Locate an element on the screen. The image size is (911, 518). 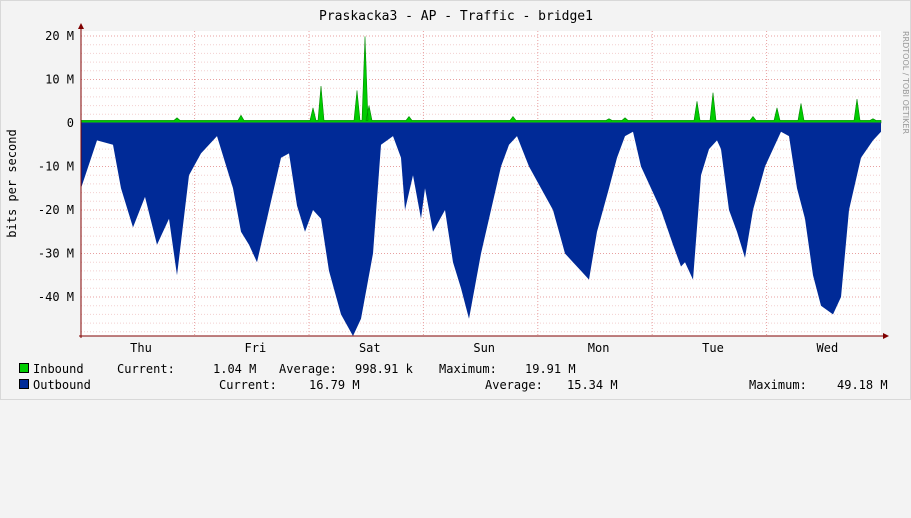
y-tick-label: 10 M is located at coordinates (59, 80).